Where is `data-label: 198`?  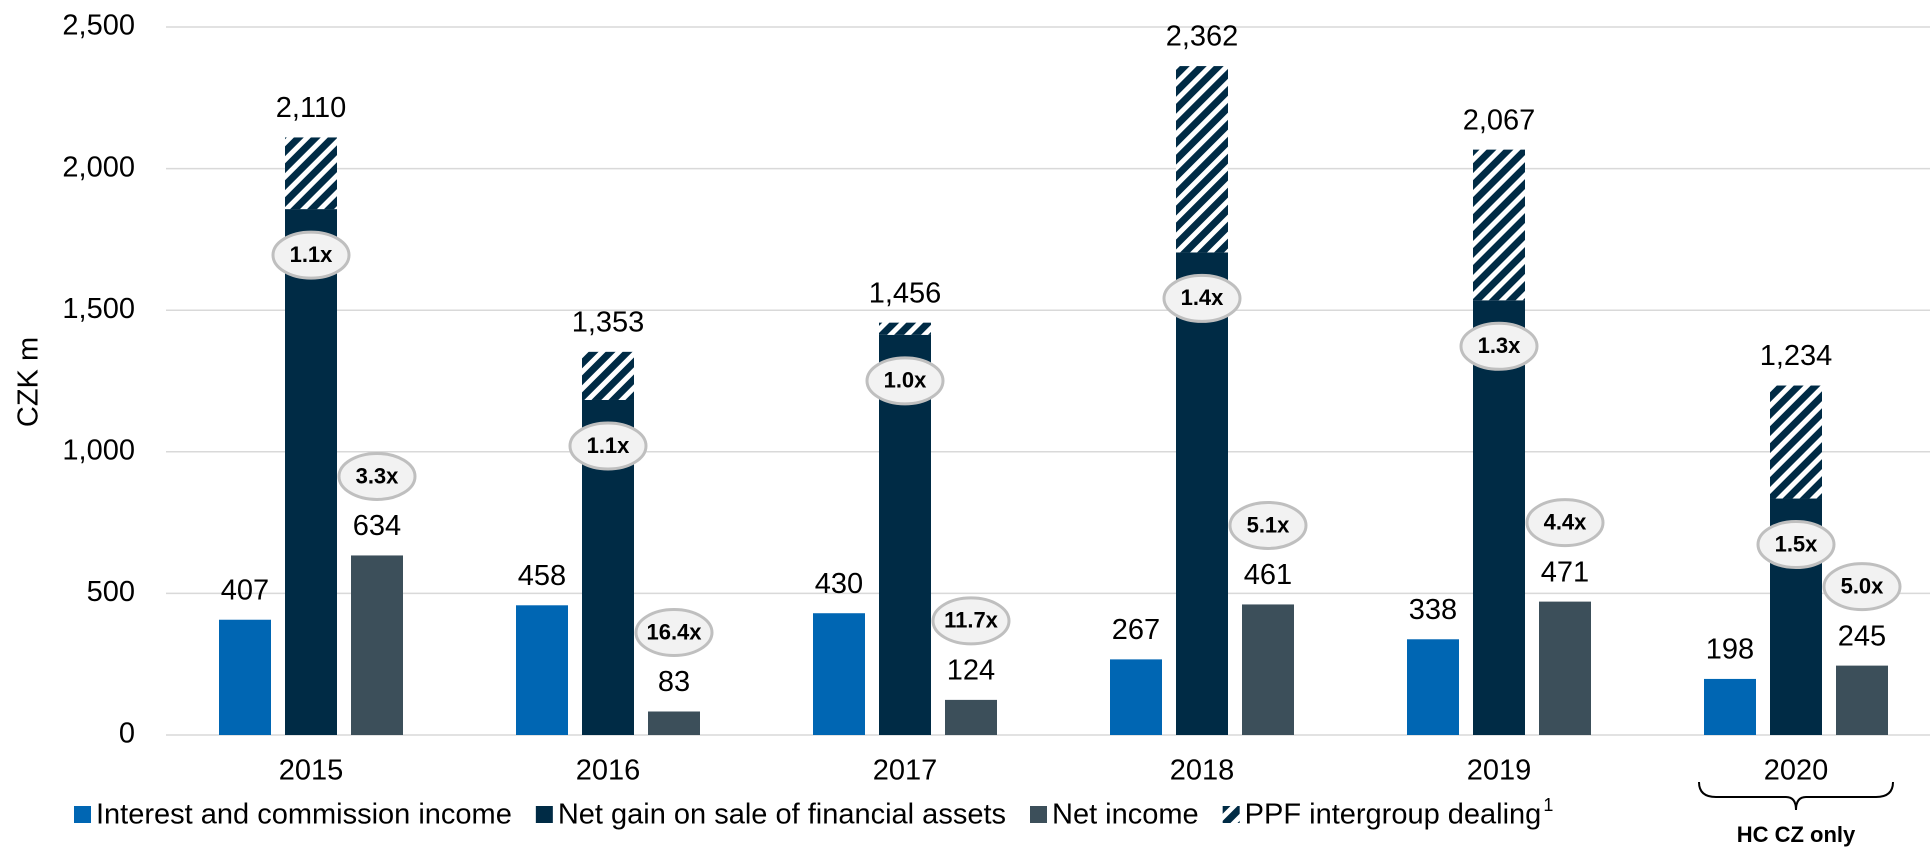
data-label: 198 is located at coordinates (1730, 650).